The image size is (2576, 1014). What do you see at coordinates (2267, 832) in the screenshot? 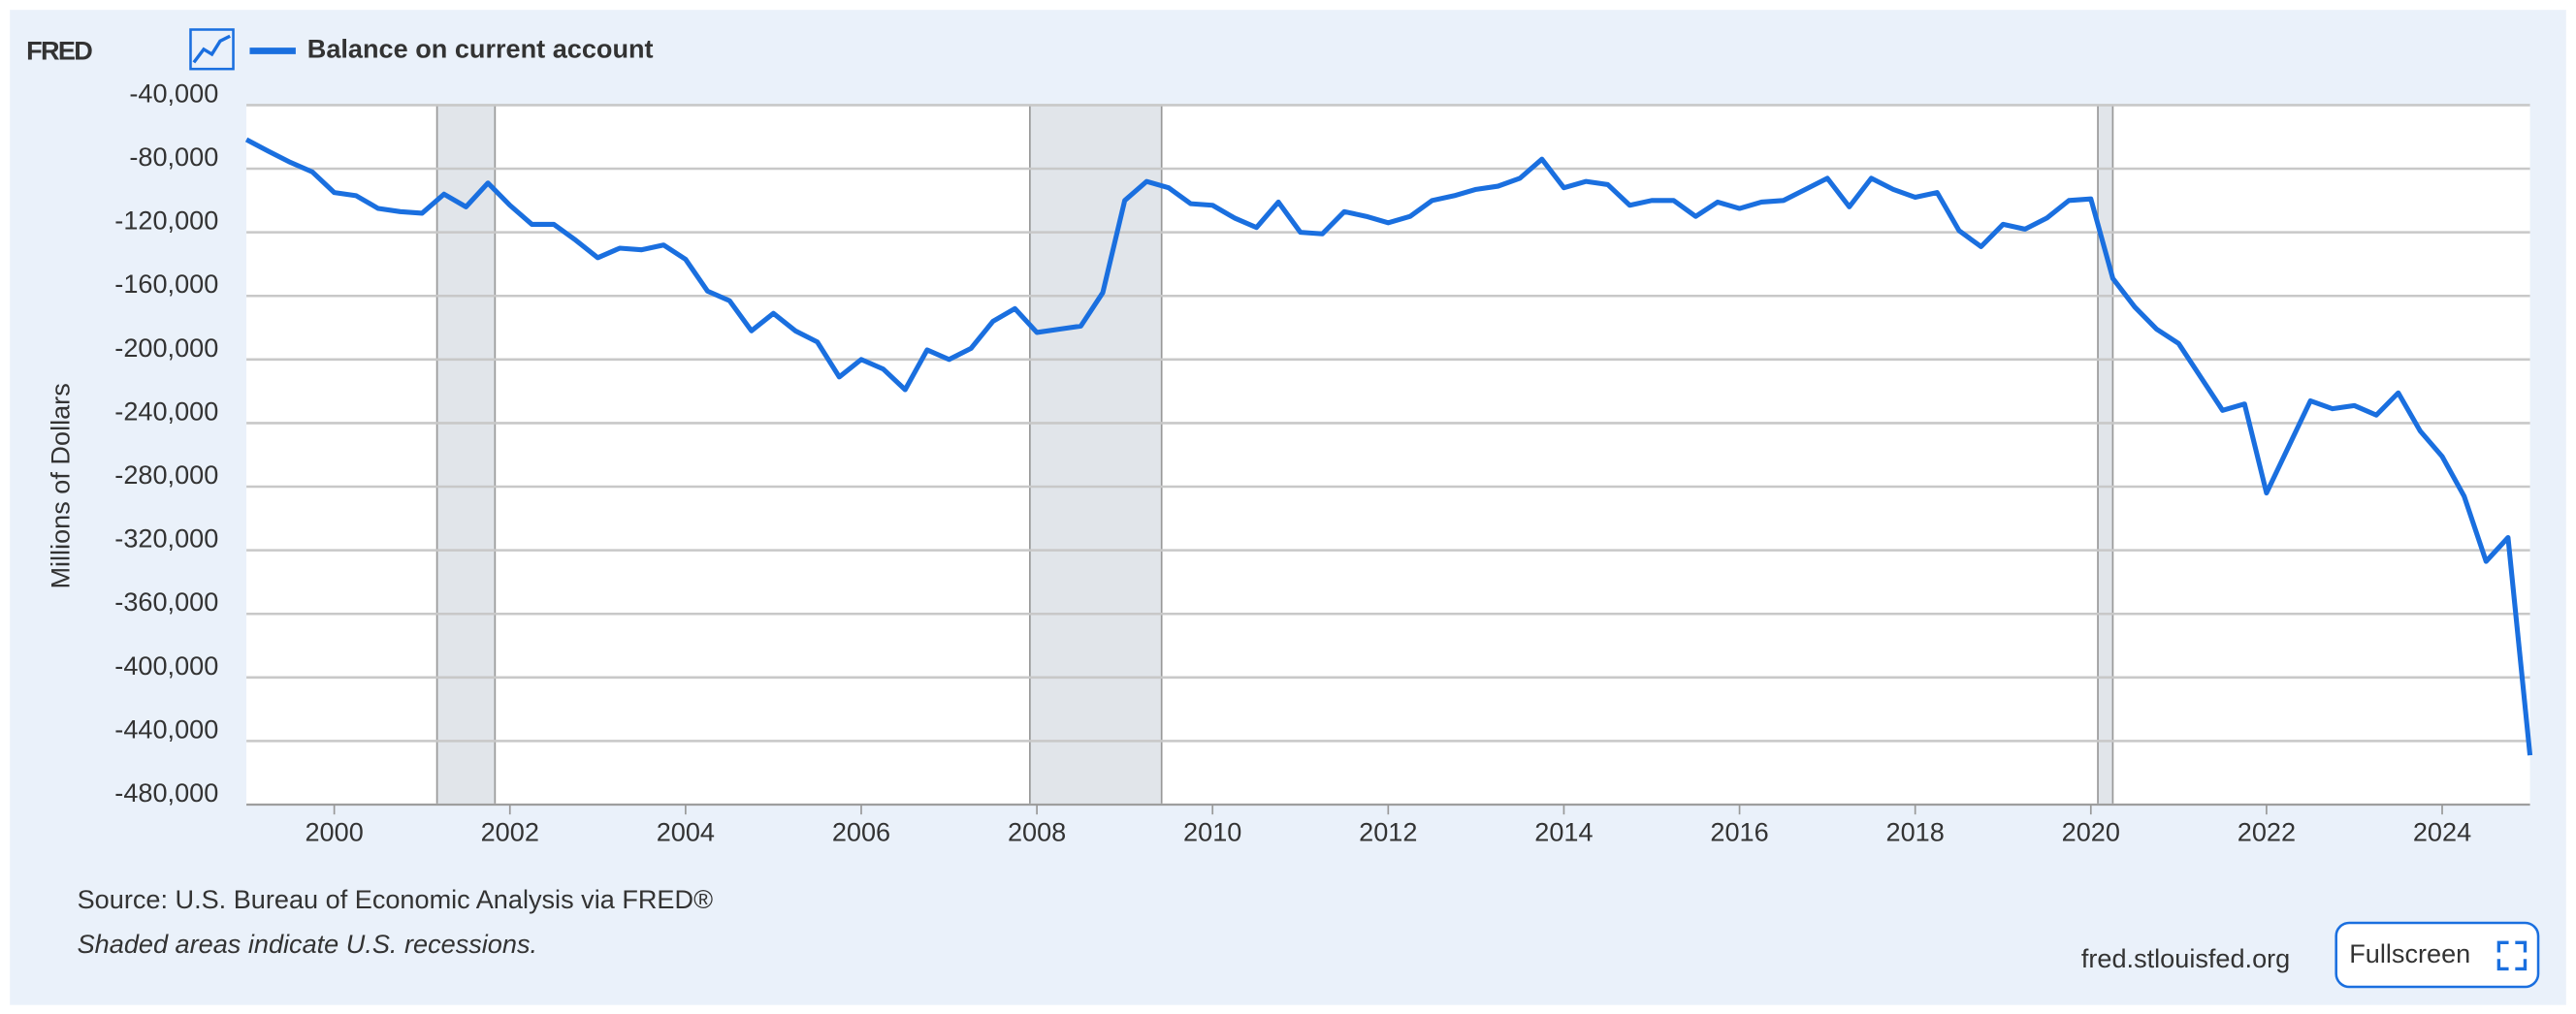
I see `x-tick-label: 2022` at bounding box center [2267, 832].